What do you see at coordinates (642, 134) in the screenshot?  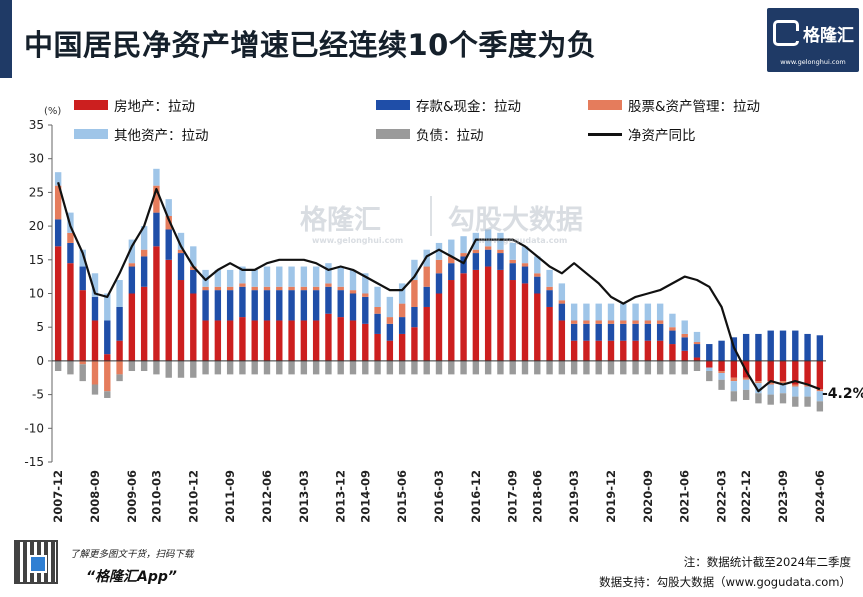 I see `legend-item-line: 净资产同比` at bounding box center [642, 134].